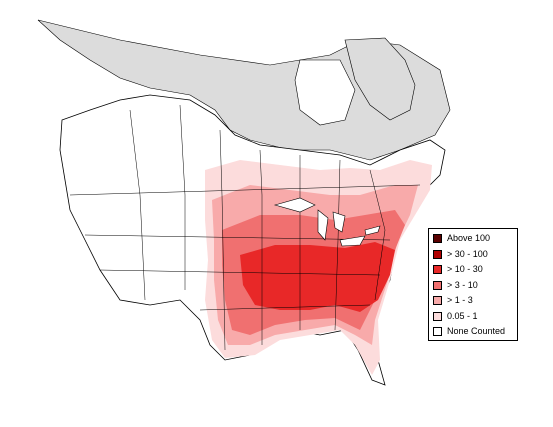 This screenshot has width=553, height=427. Describe the element at coordinates (469, 238) in the screenshot. I see `legend-label: Above 100` at that location.